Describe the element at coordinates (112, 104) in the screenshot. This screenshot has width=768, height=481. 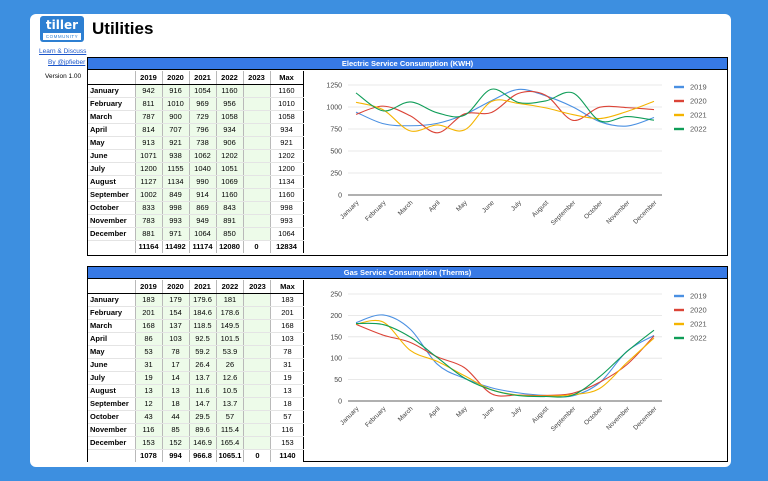
I see `row-label: February` at that location.